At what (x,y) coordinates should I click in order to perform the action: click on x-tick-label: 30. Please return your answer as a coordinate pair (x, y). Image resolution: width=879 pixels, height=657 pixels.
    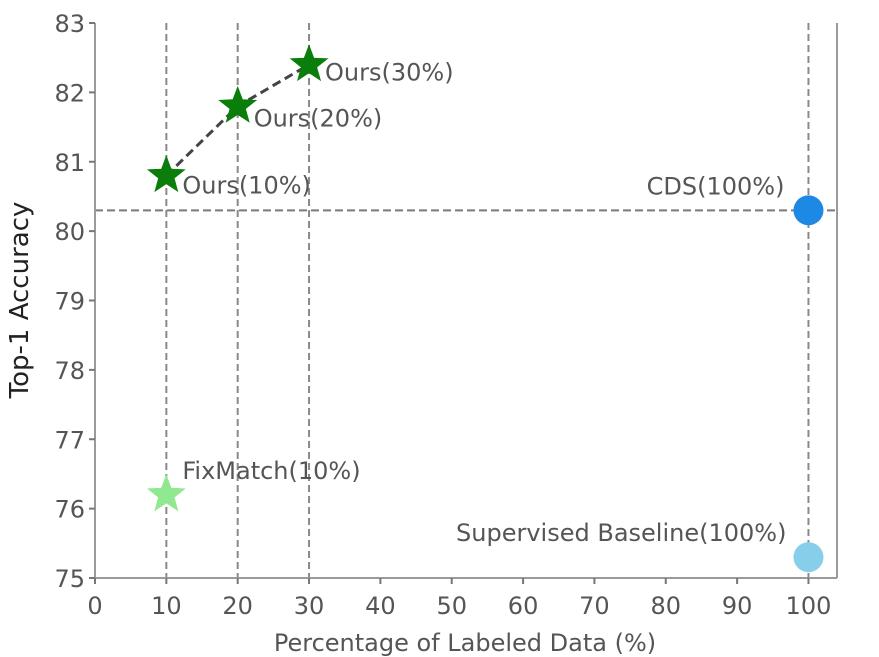
    Looking at the image, I should click on (309, 606).